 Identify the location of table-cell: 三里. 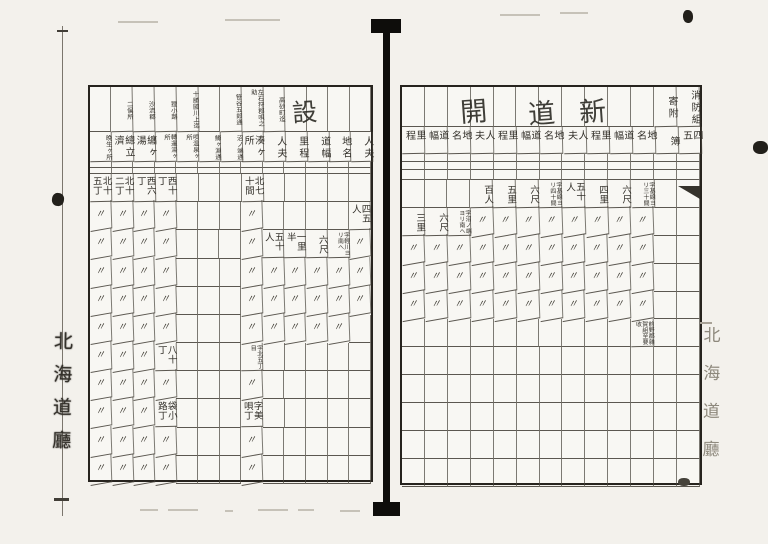
(413, 222).